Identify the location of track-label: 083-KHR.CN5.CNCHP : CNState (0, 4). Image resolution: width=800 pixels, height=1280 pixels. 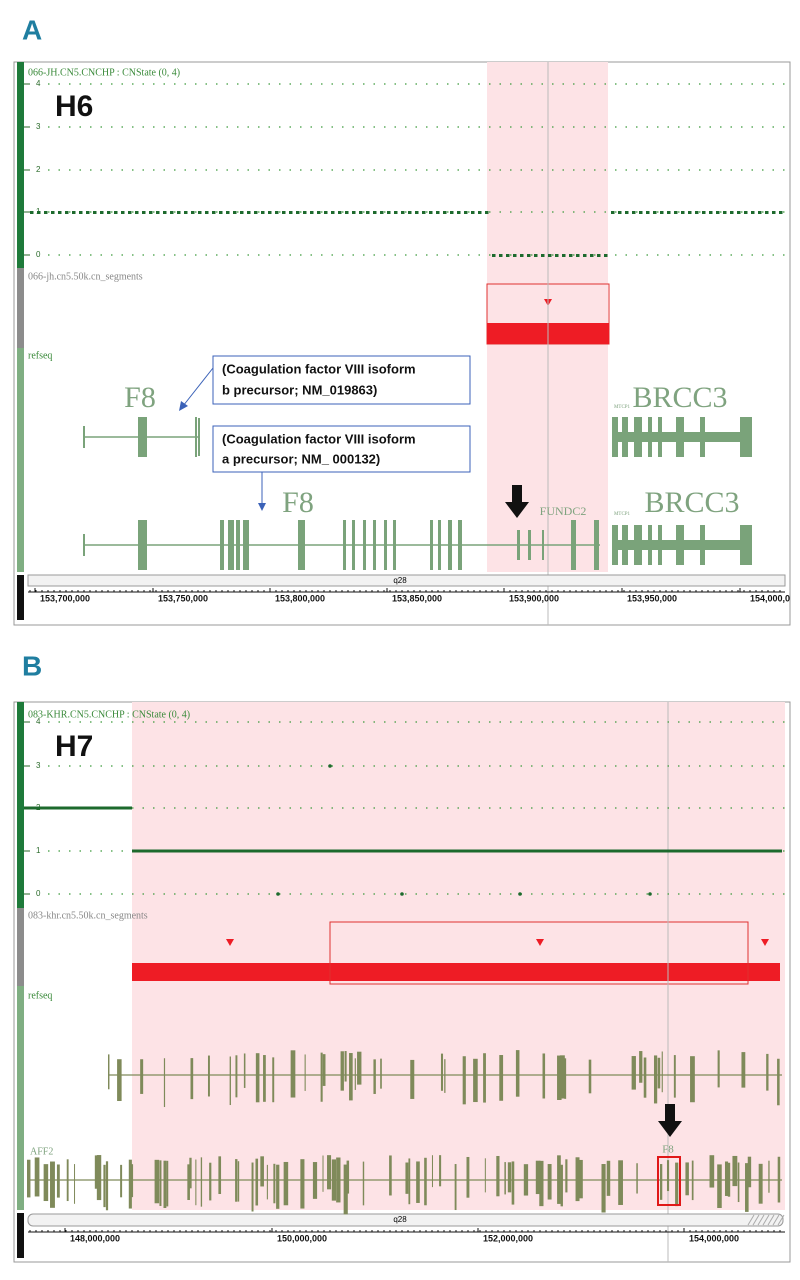
(109, 714).